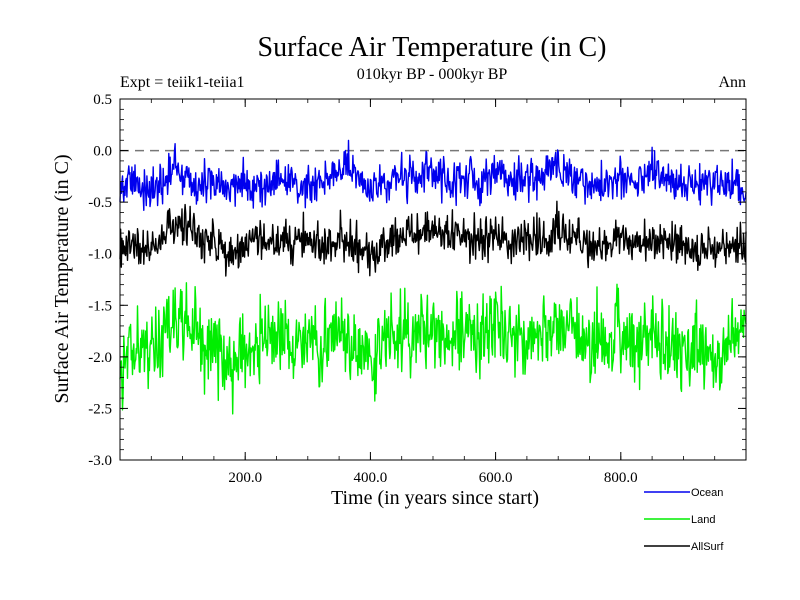  What do you see at coordinates (100, 203) in the screenshot?
I see `y-tick-label: -0.5` at bounding box center [100, 203].